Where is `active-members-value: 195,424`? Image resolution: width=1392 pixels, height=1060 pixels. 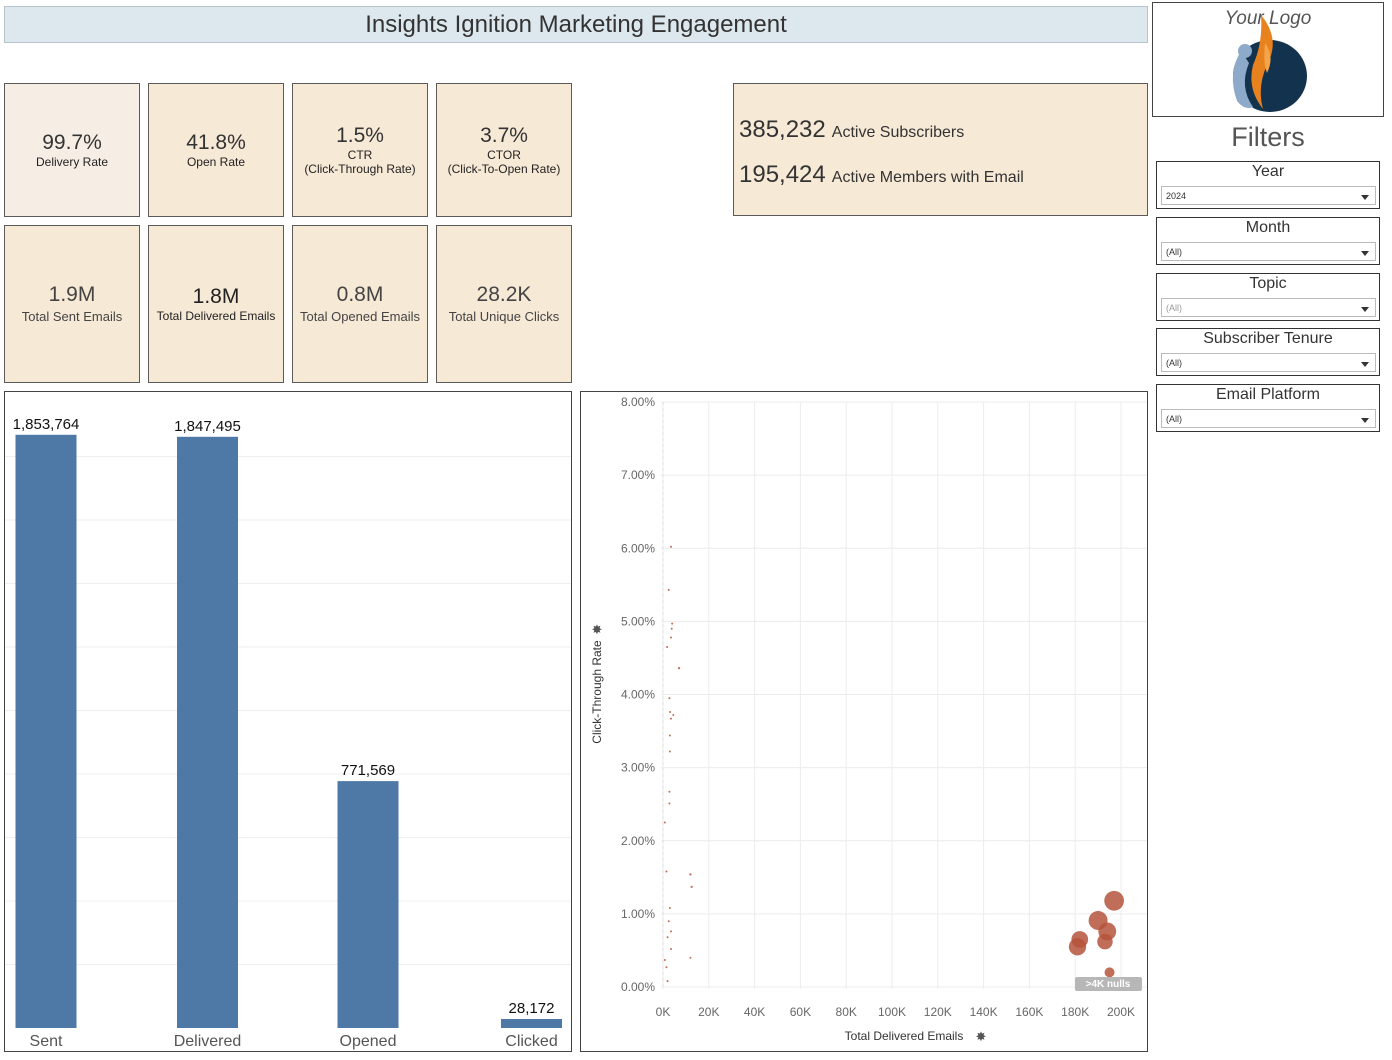
active-members-value: 195,424 is located at coordinates (782, 174).